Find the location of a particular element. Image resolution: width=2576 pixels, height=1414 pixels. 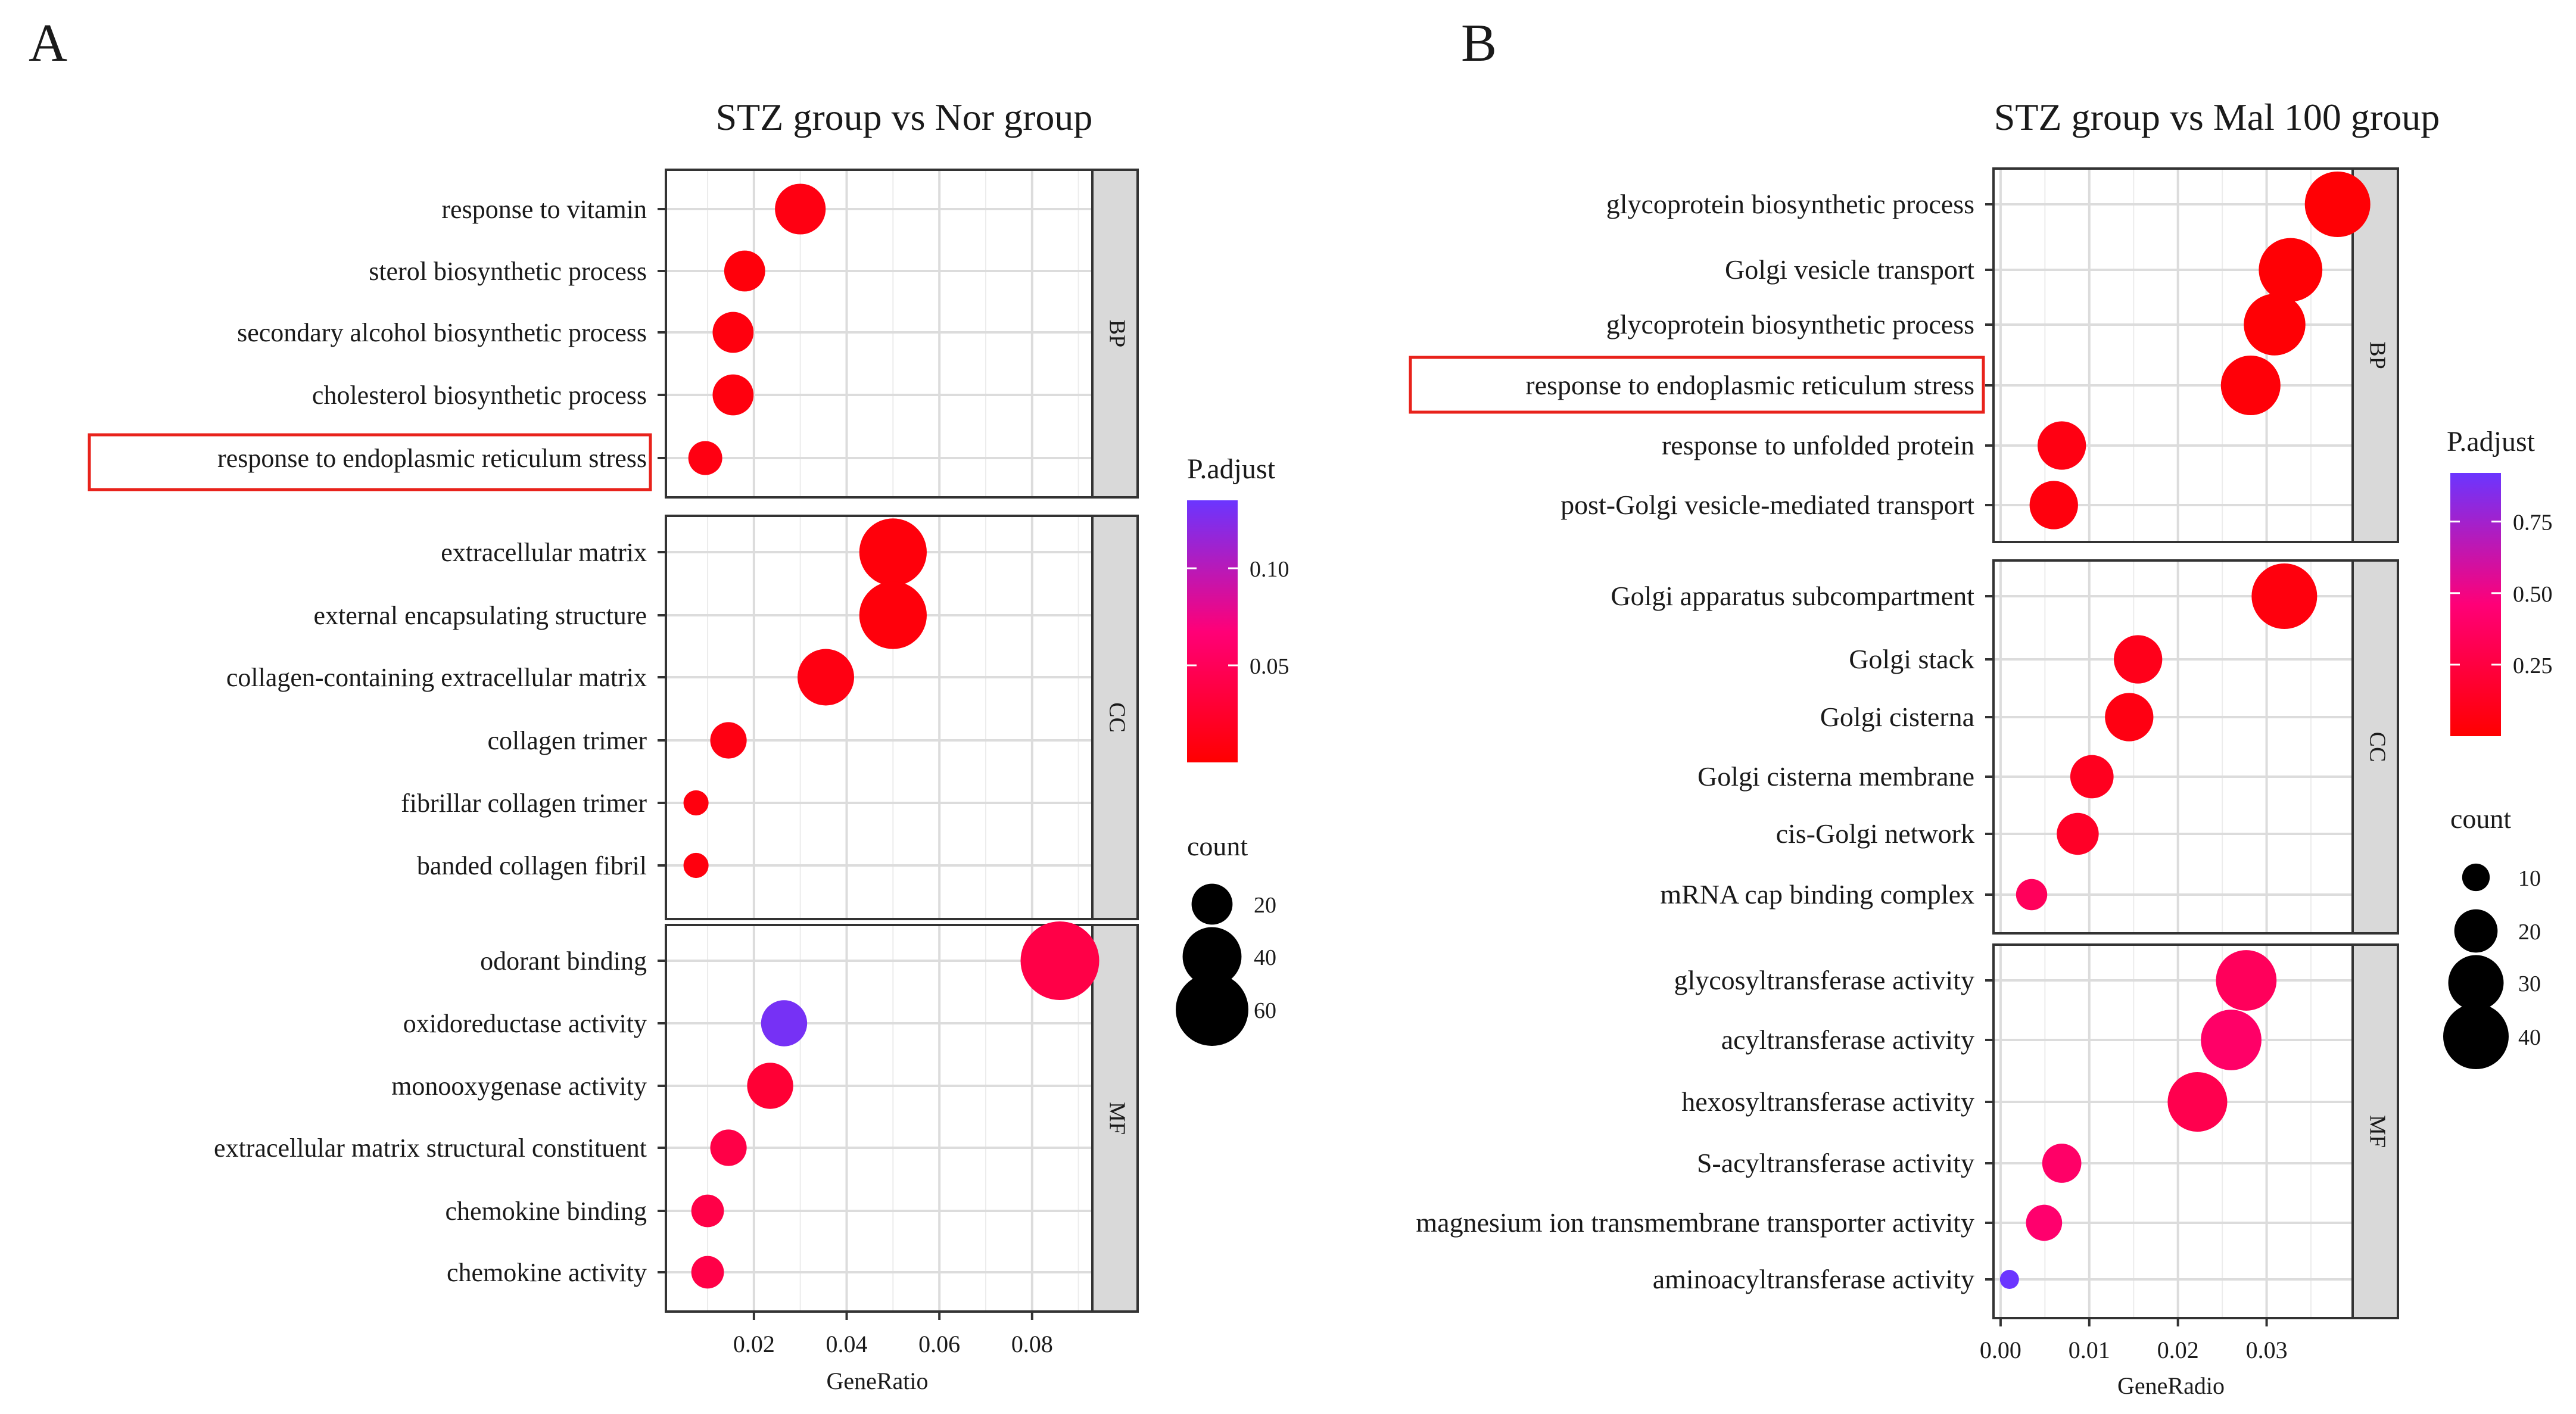

chart-title: STZ group vs Nor group is located at coordinates (905, 117).